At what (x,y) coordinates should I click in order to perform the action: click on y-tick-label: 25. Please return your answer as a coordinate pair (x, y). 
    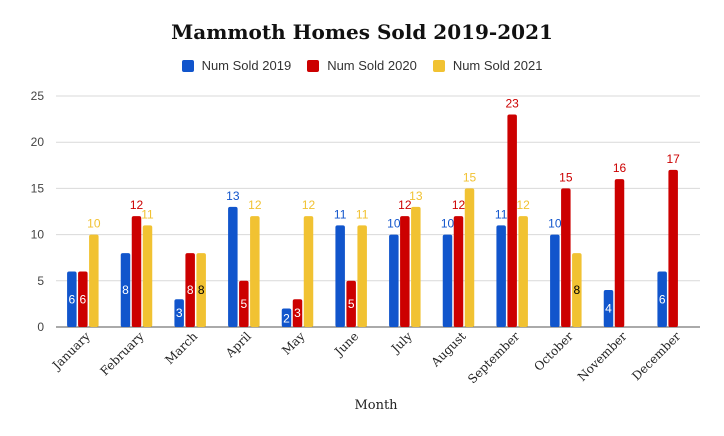
    Looking at the image, I should click on (38, 96).